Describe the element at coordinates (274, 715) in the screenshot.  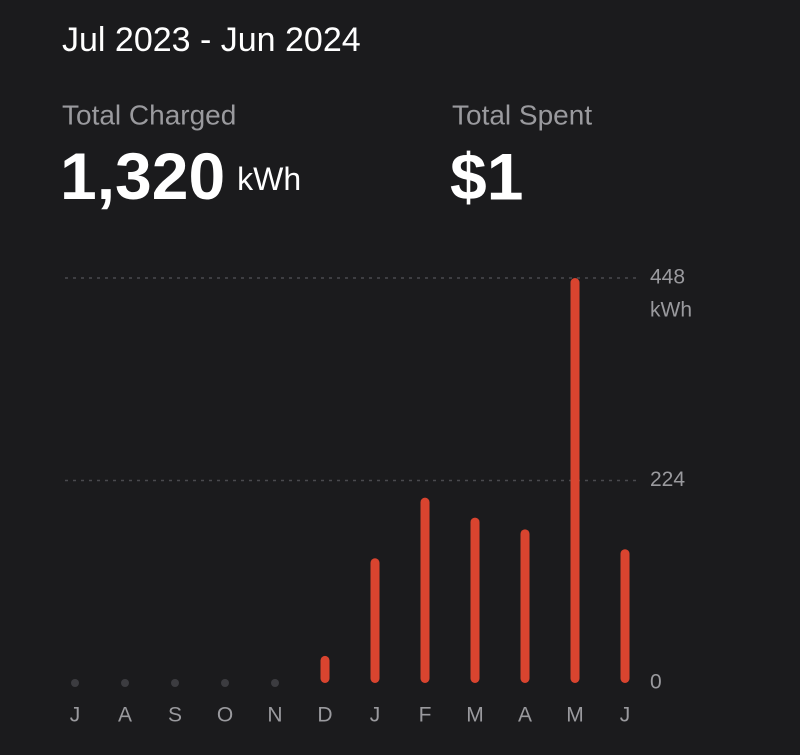
I see `x-tick-label: N` at that location.